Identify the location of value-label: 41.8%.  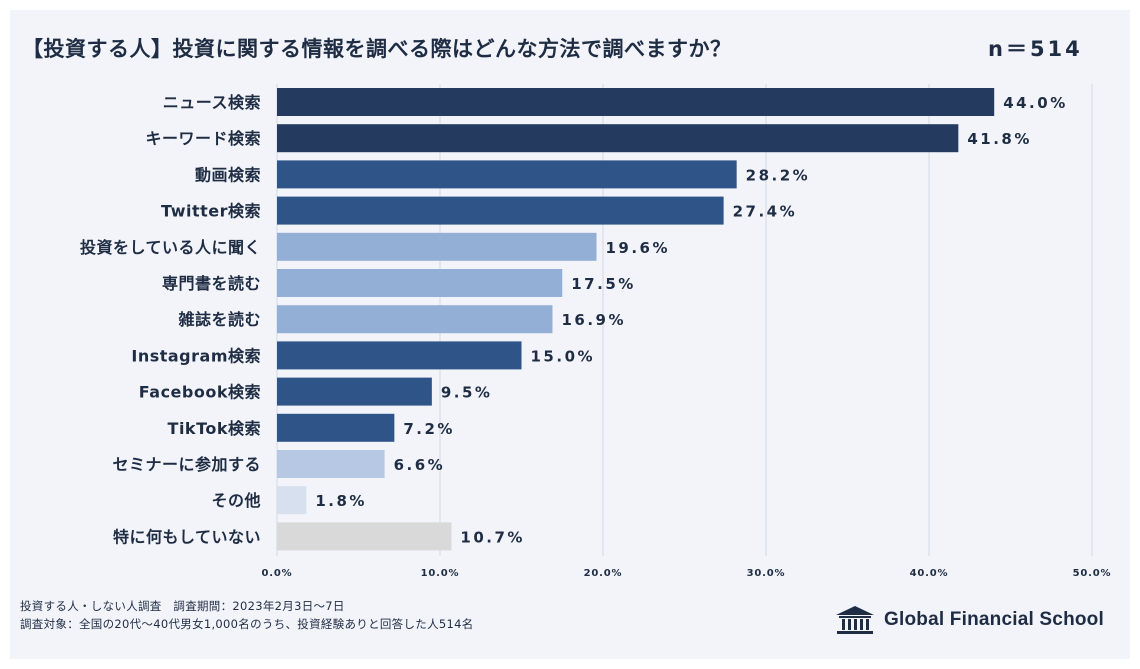
(999, 139).